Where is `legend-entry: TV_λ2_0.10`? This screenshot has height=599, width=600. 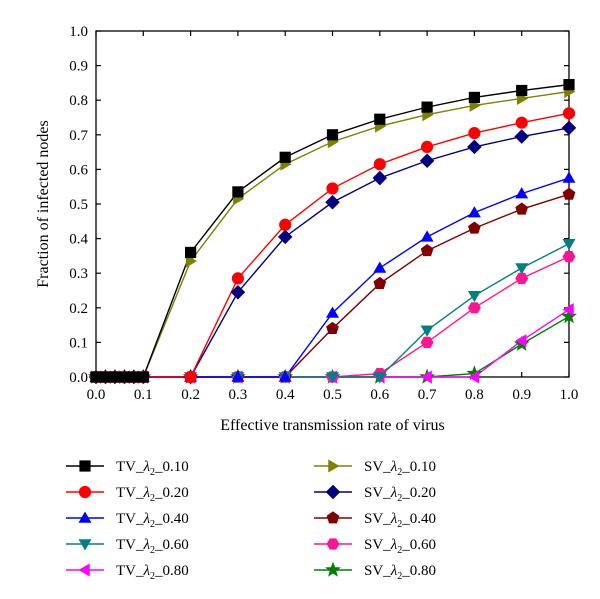
legend-entry: TV_λ2_0.10 is located at coordinates (152, 468).